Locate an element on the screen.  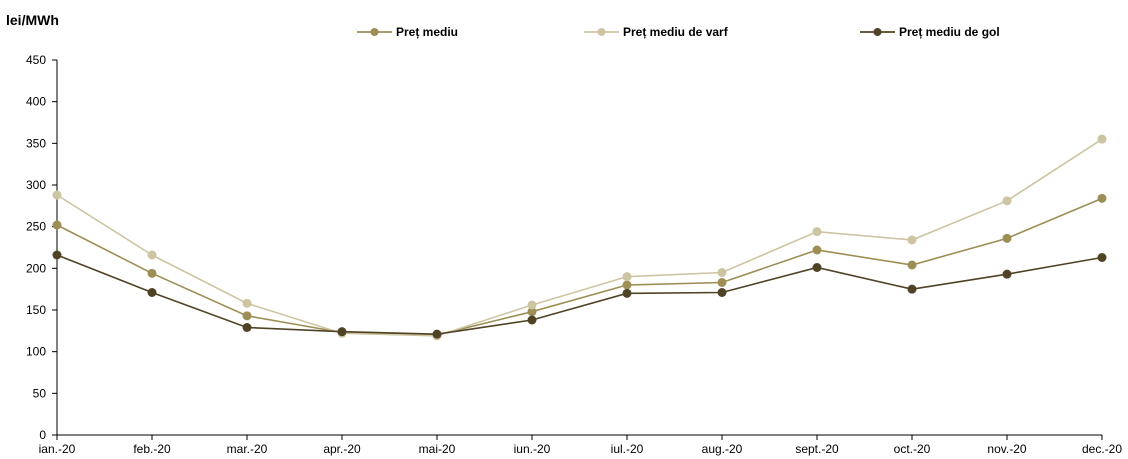
y-tick-label: 100 is located at coordinates (36, 352).